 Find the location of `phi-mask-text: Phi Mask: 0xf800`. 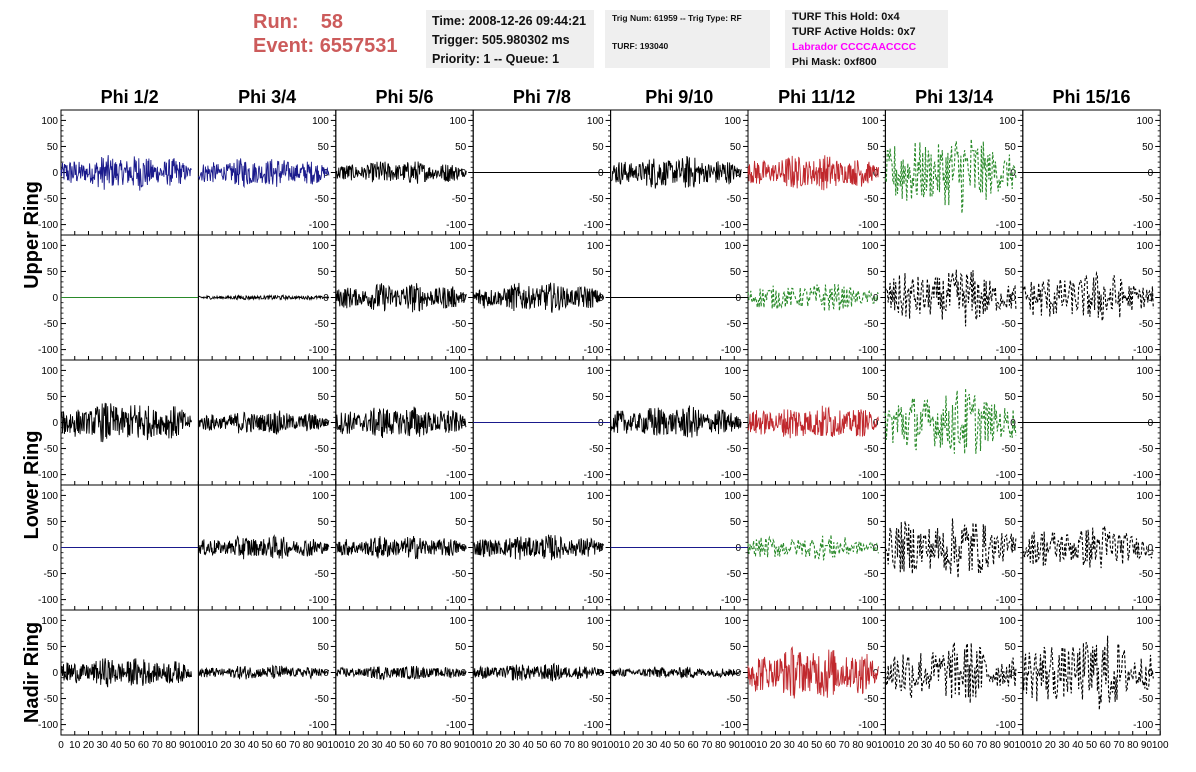

phi-mask-text: Phi Mask: 0xf800 is located at coordinates (834, 62).